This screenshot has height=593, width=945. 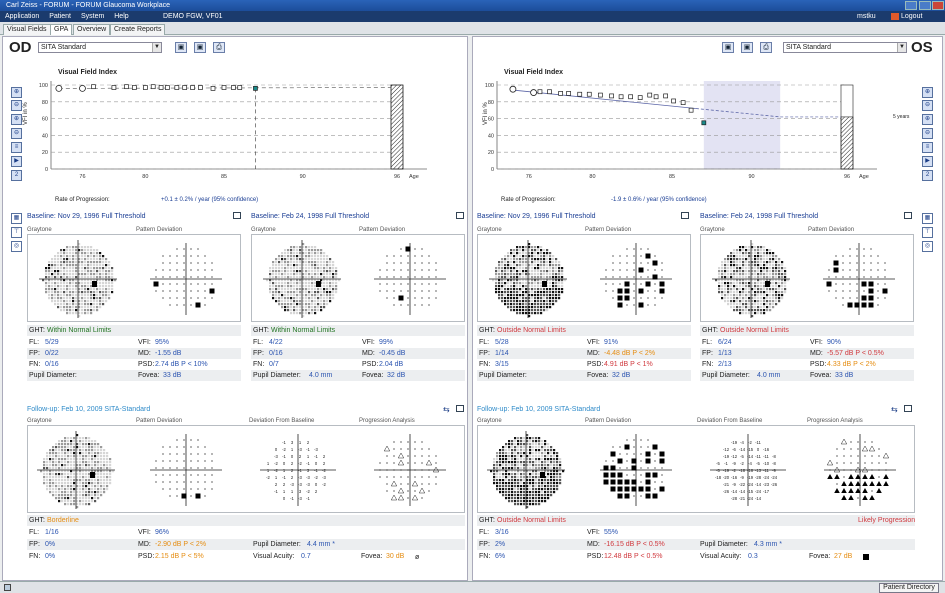 I want to click on menu-help: Help, so click(x=121, y=16).